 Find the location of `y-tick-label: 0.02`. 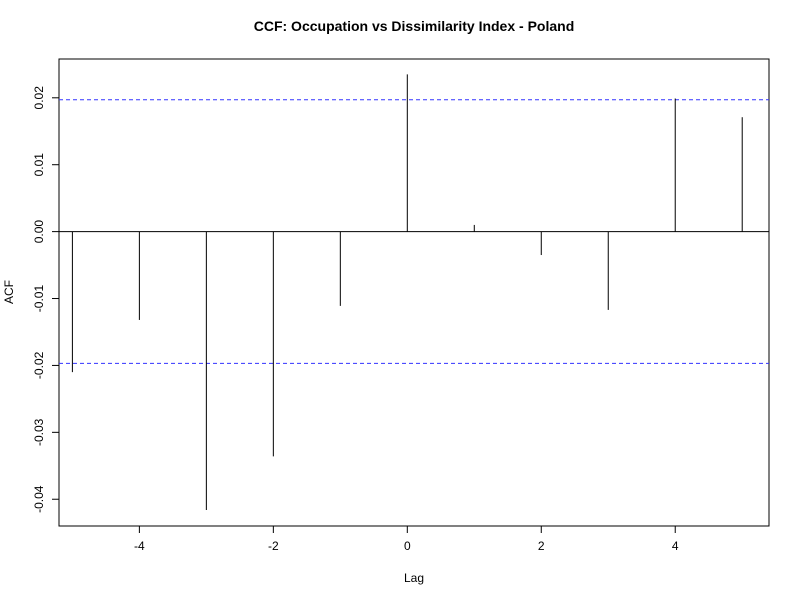

y-tick-label: 0.02 is located at coordinates (39, 98).